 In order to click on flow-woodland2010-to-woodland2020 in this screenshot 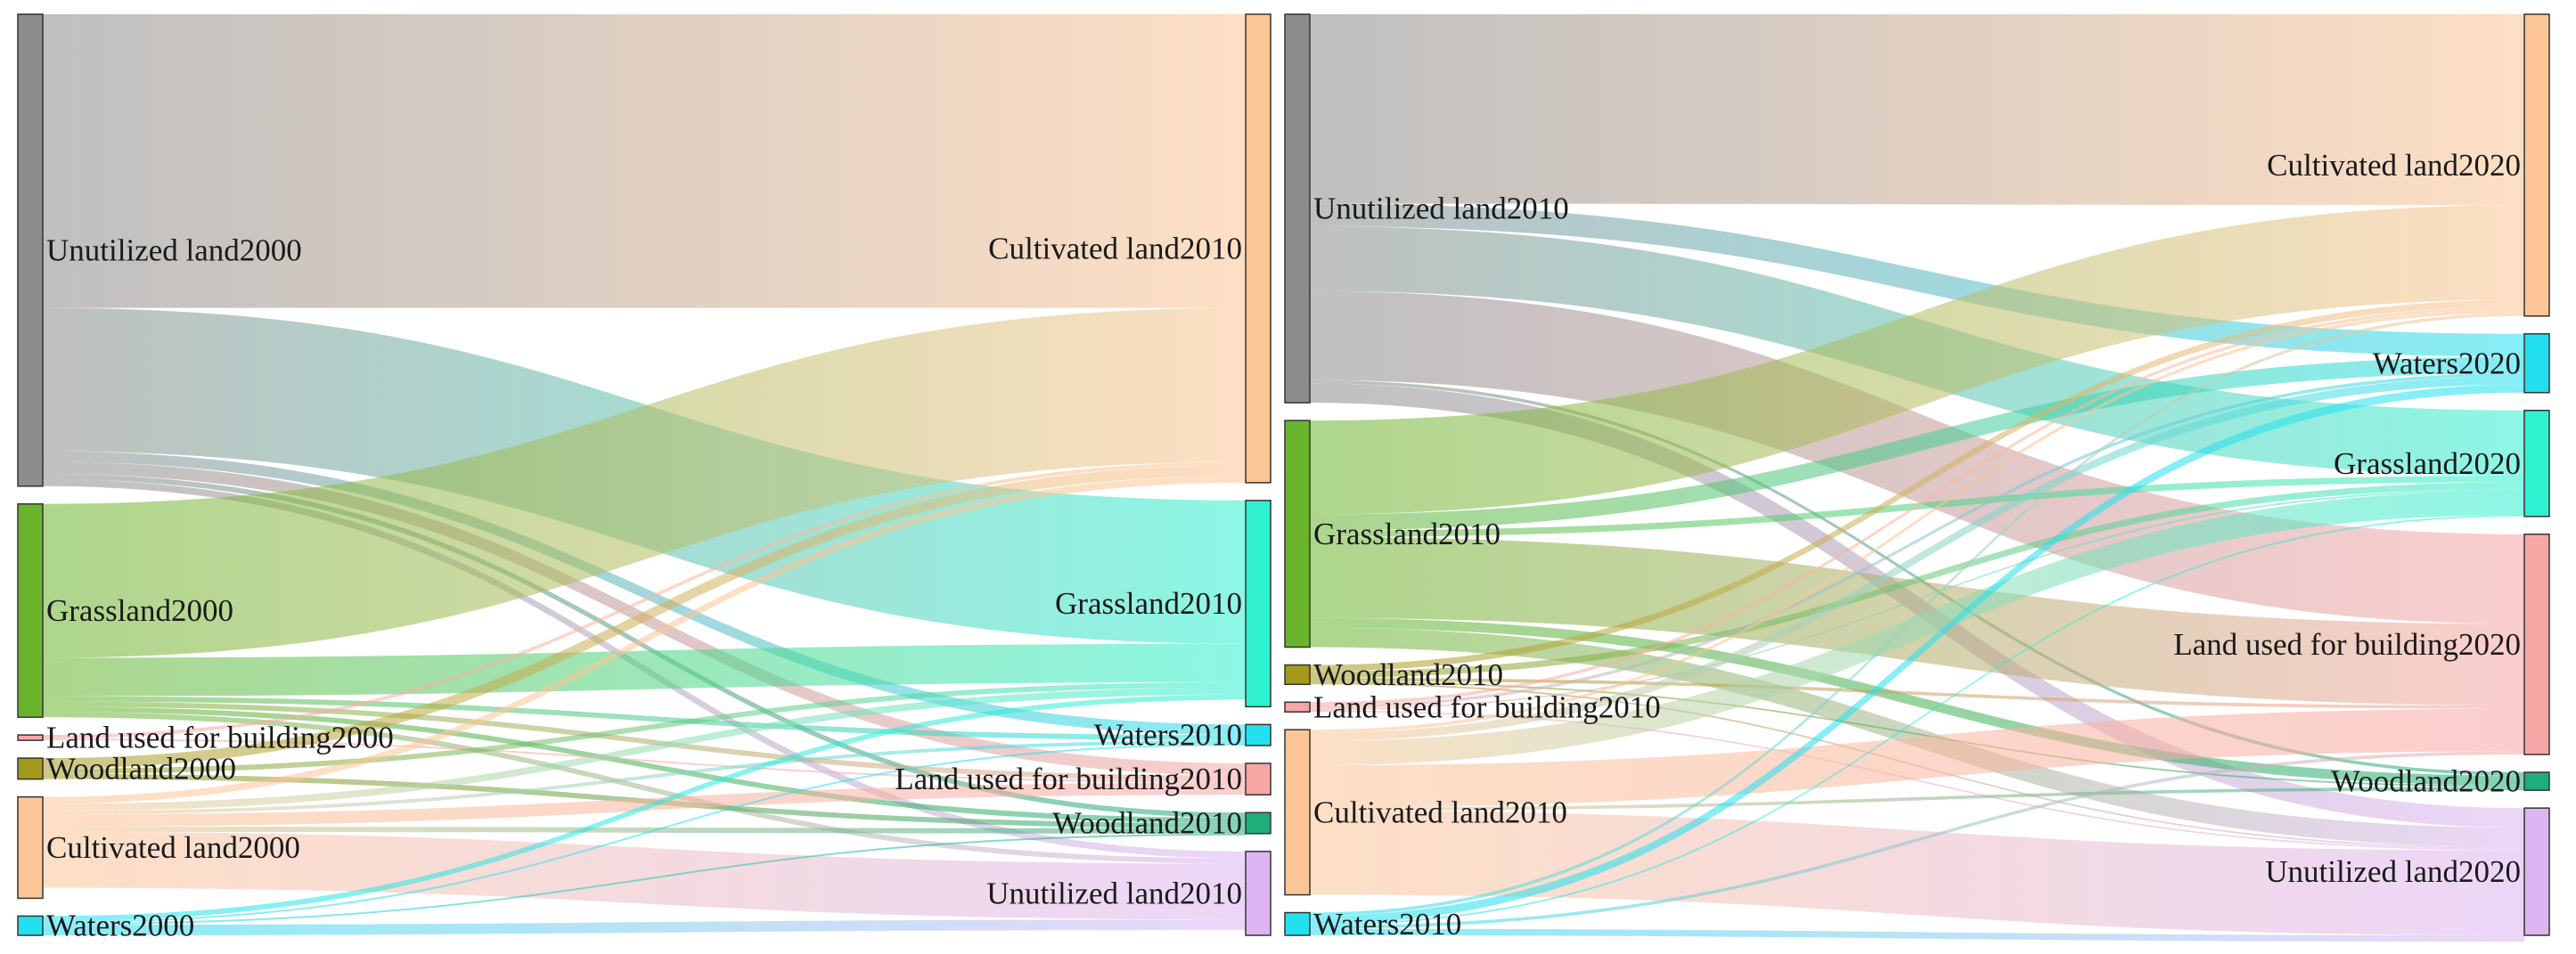, I will do `click(1917, 734)`.